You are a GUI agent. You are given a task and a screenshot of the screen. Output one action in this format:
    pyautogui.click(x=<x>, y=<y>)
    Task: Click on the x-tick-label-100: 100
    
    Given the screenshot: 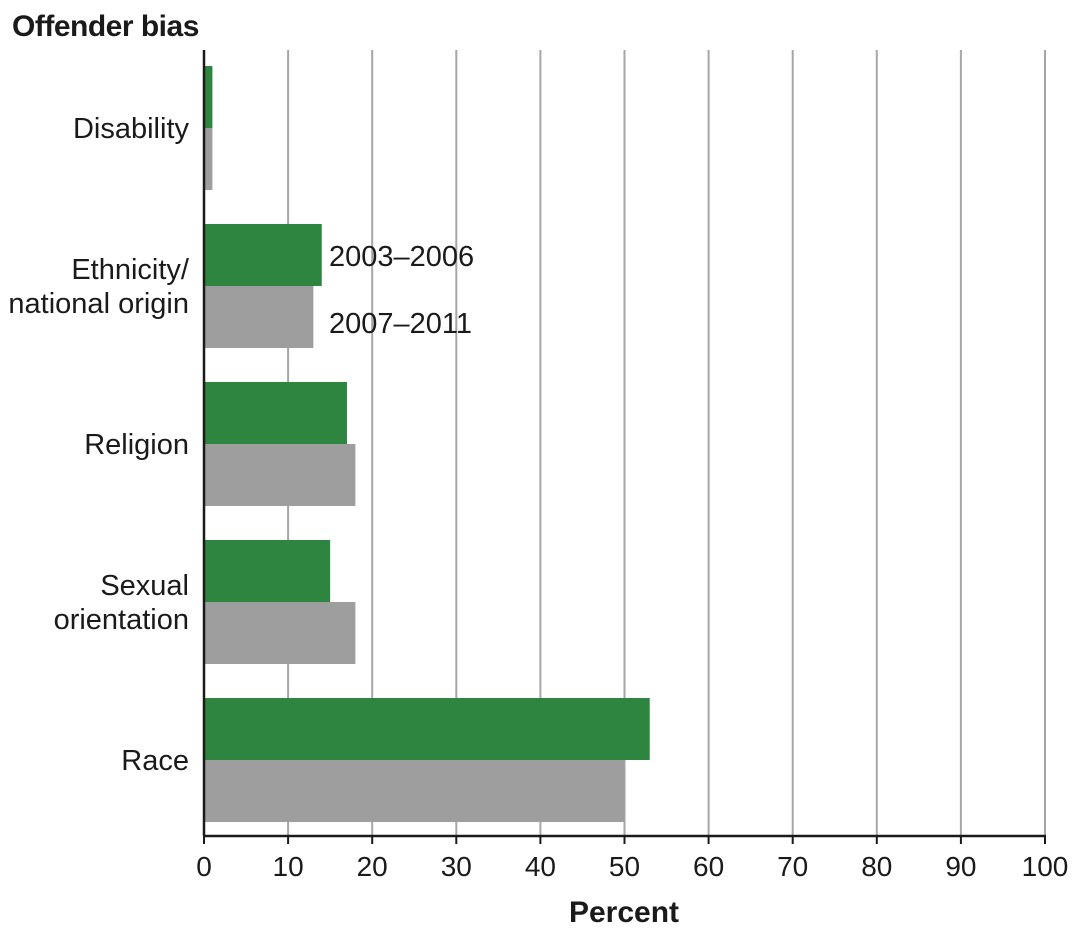 What is the action you would take?
    pyautogui.click(x=1045, y=866)
    